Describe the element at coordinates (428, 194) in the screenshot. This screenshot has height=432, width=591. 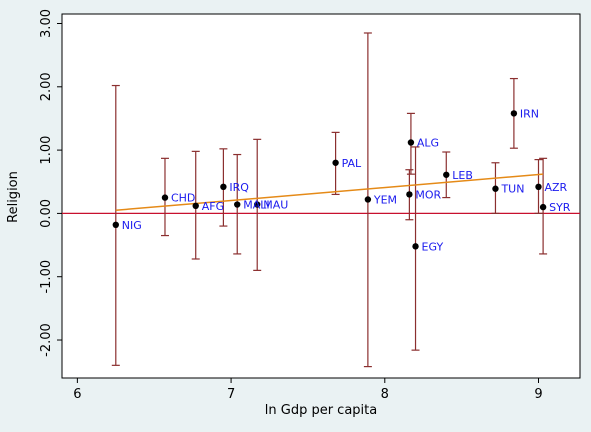
I see `point-label: MOR` at that location.